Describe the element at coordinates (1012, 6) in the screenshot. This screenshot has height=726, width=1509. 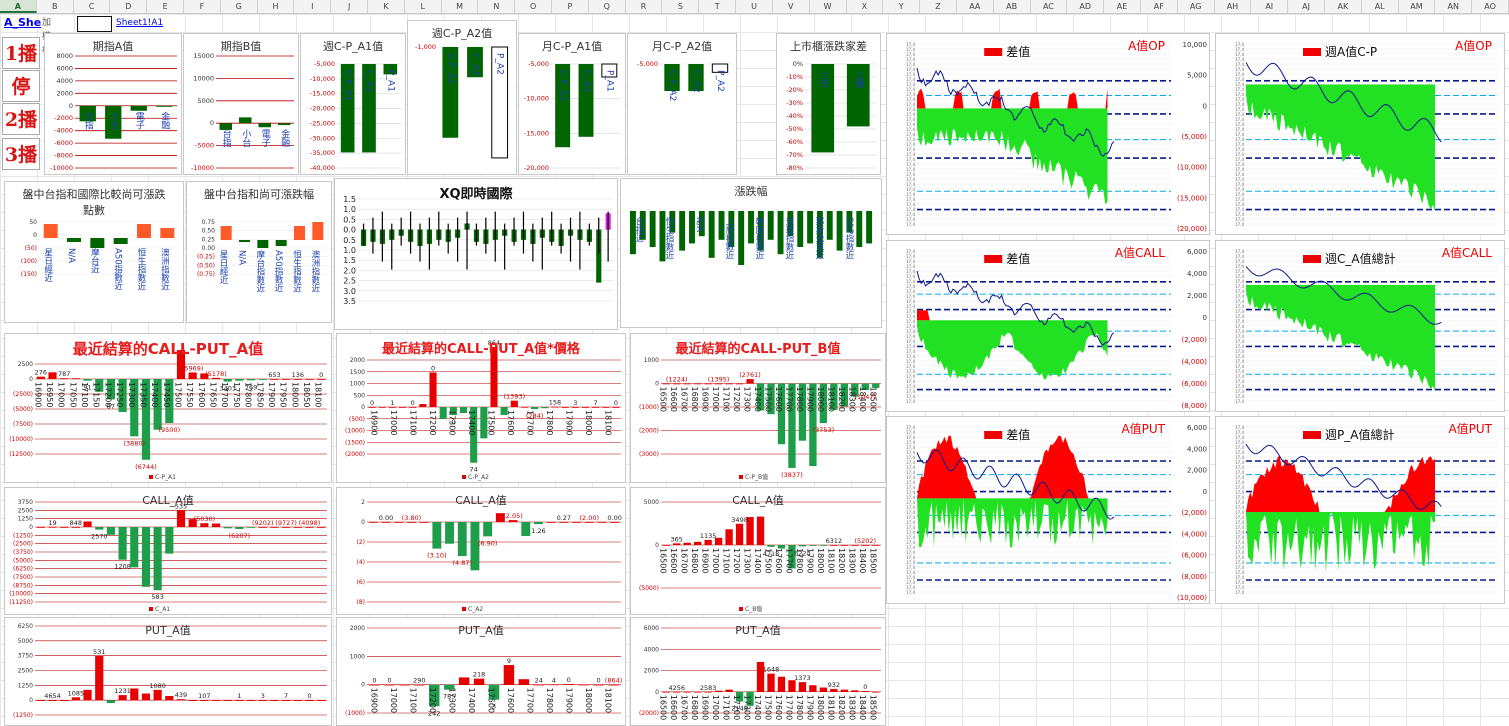
I see `column-header-ab: AB` at that location.